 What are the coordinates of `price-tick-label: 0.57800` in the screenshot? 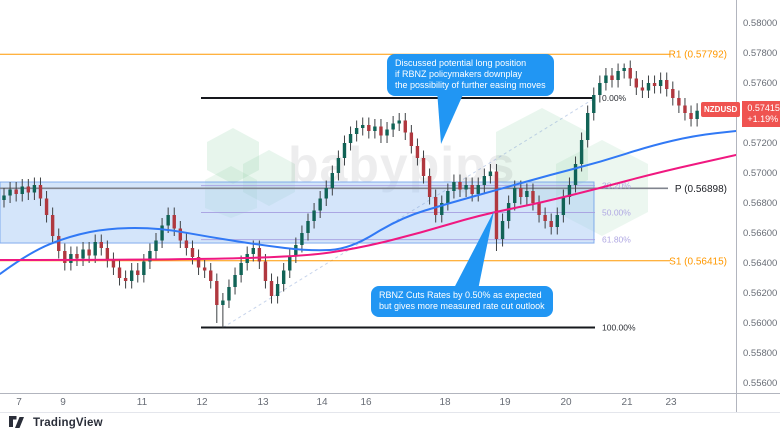 It's located at (760, 53).